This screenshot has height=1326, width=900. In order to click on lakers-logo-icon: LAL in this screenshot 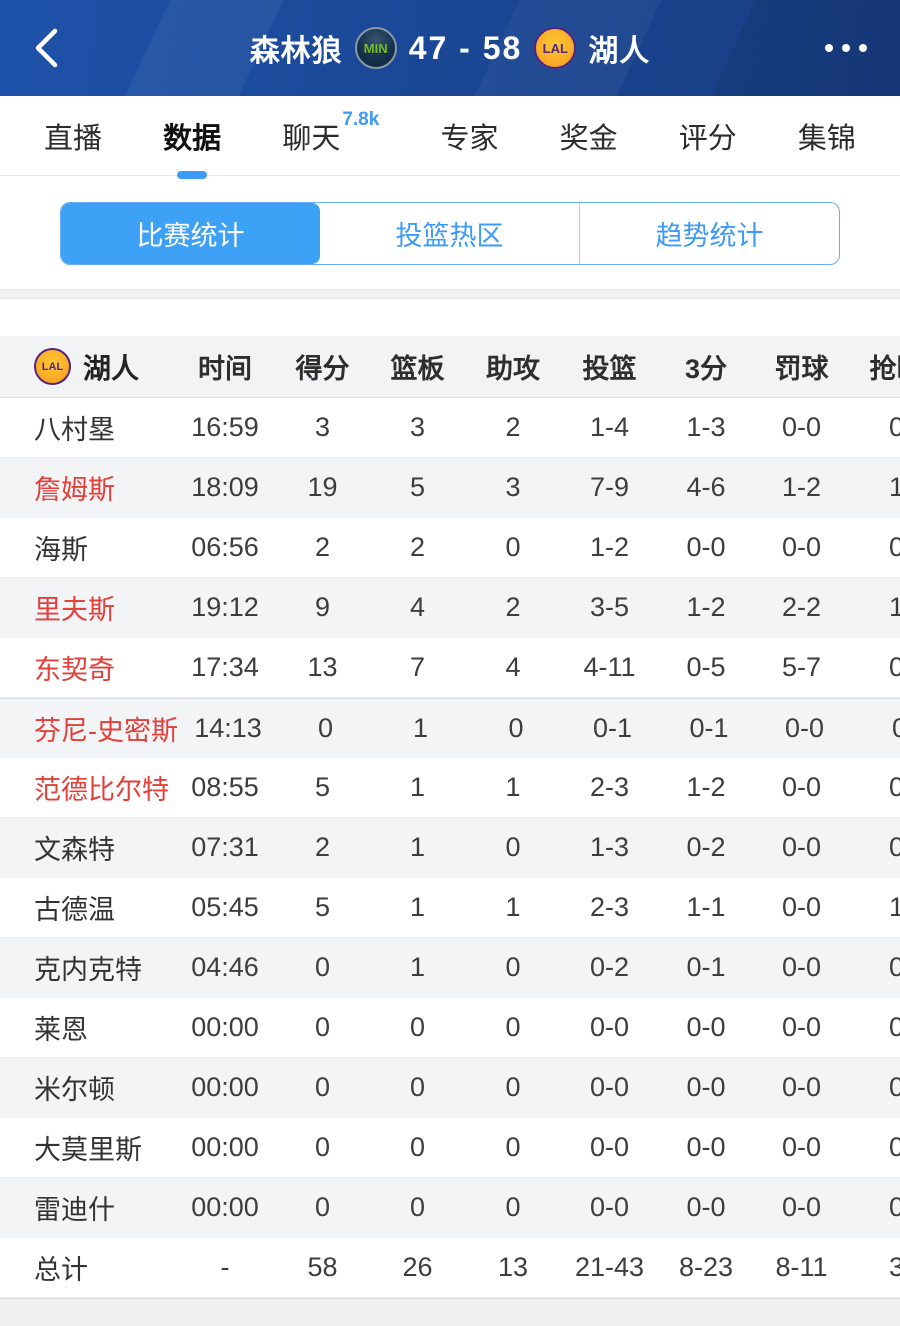, I will do `click(555, 48)`.